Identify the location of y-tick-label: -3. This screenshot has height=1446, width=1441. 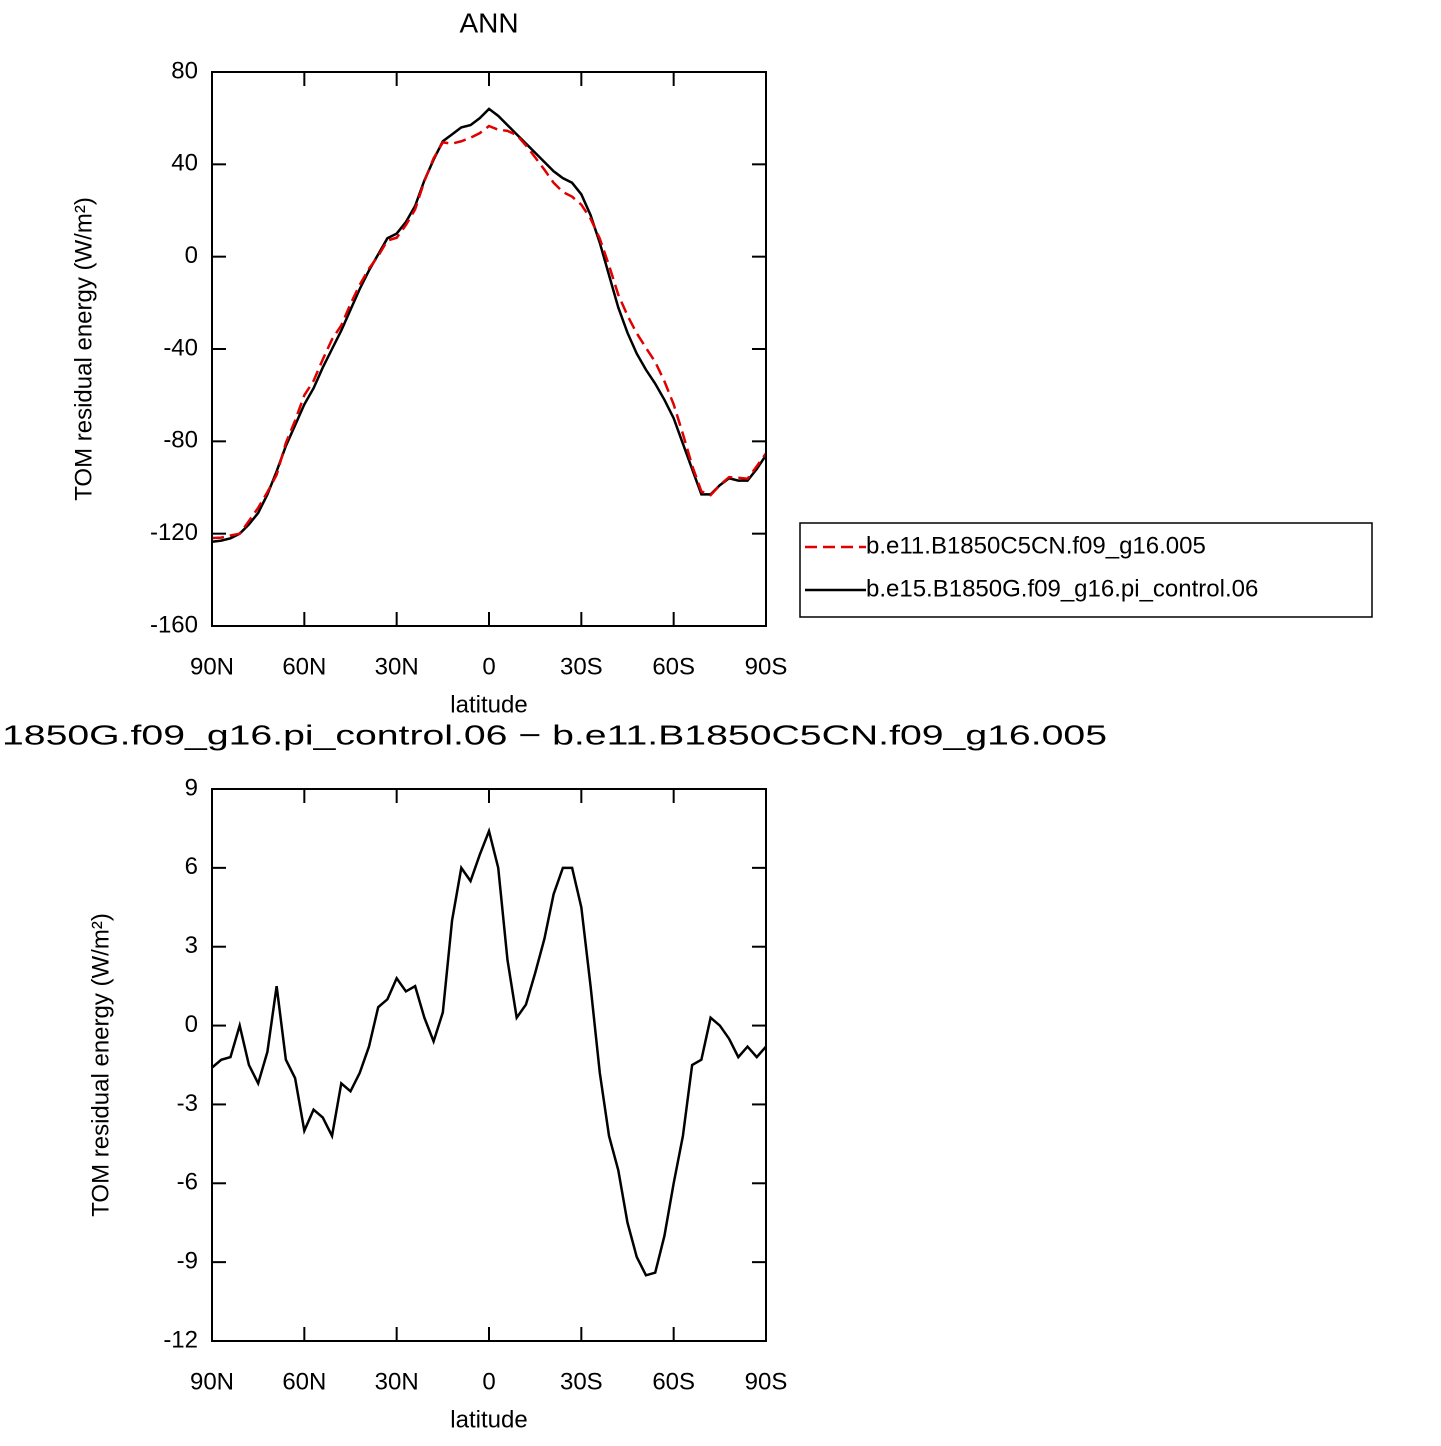
(187, 1103).